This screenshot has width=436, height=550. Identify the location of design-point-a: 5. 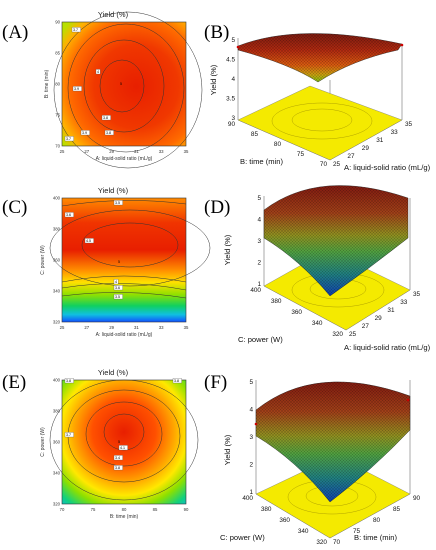
(121, 84).